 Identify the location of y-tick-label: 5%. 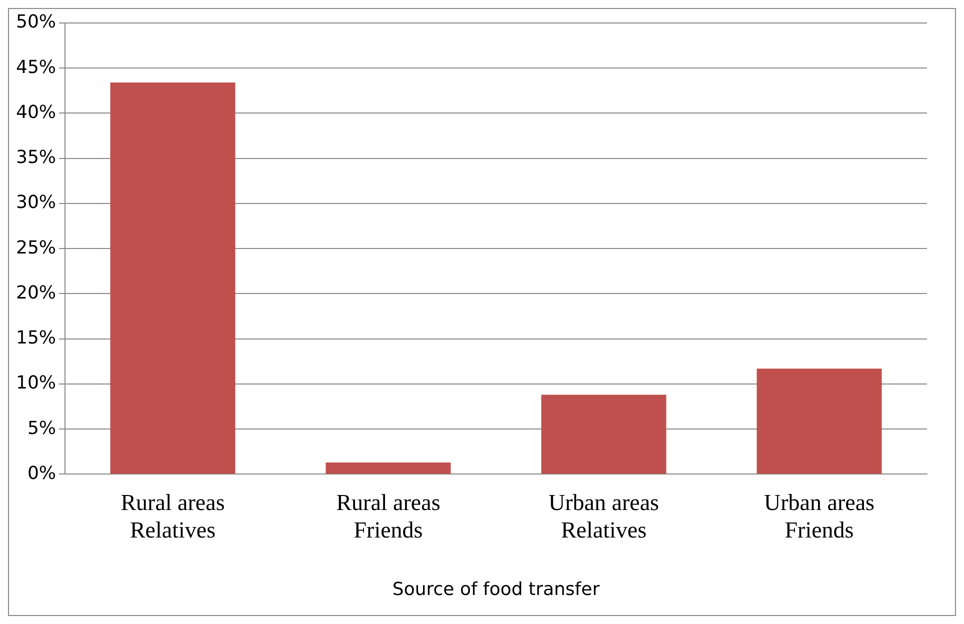
(41, 428).